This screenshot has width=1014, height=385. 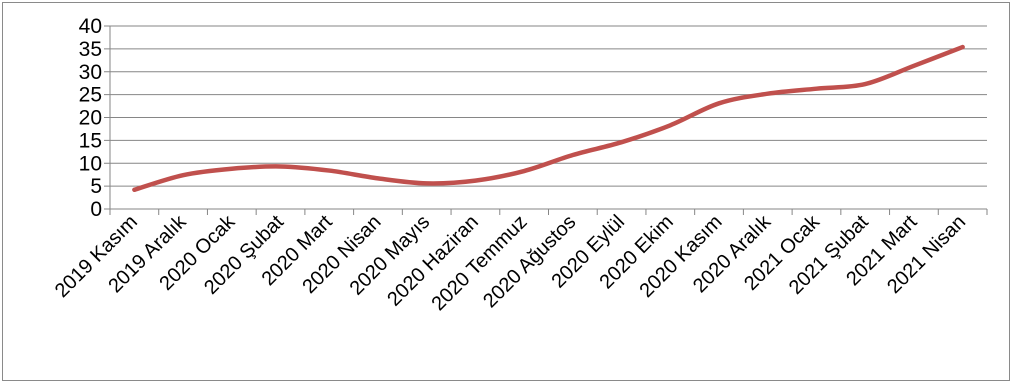 I want to click on y-tick-label: 40, so click(x=90, y=26).